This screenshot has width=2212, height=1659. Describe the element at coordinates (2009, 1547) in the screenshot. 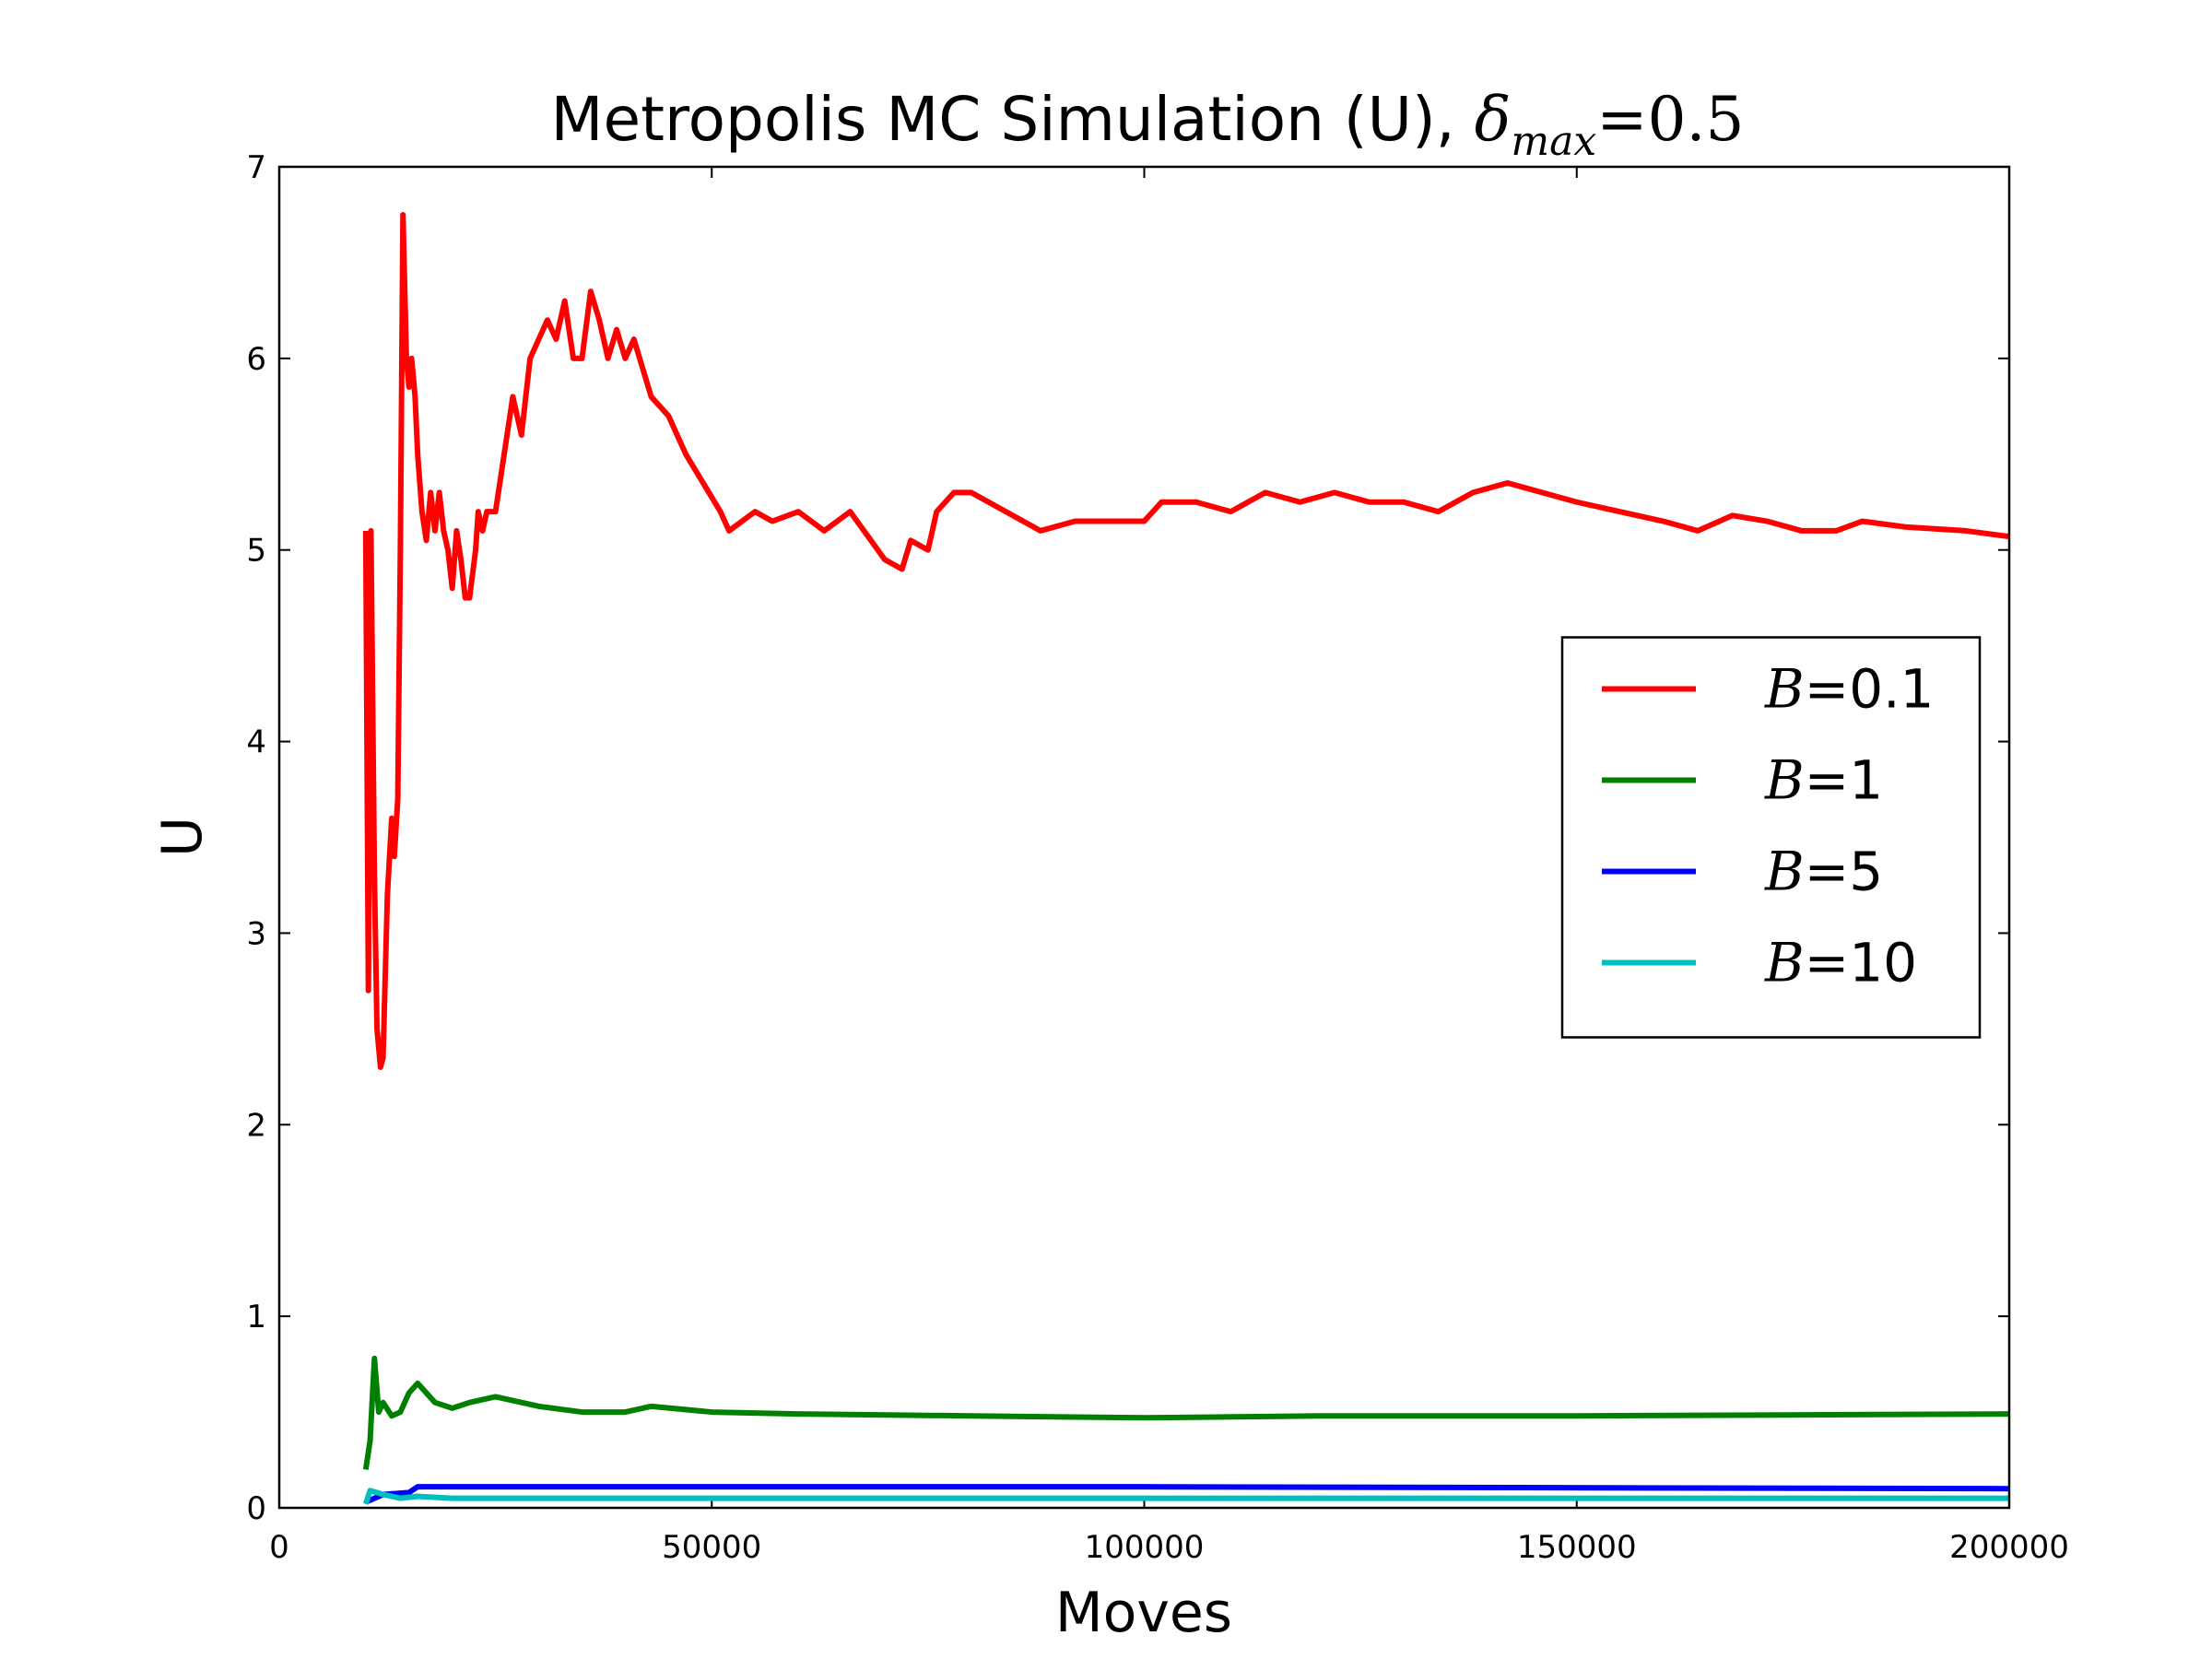

I see `x-tick-label: 200000` at that location.